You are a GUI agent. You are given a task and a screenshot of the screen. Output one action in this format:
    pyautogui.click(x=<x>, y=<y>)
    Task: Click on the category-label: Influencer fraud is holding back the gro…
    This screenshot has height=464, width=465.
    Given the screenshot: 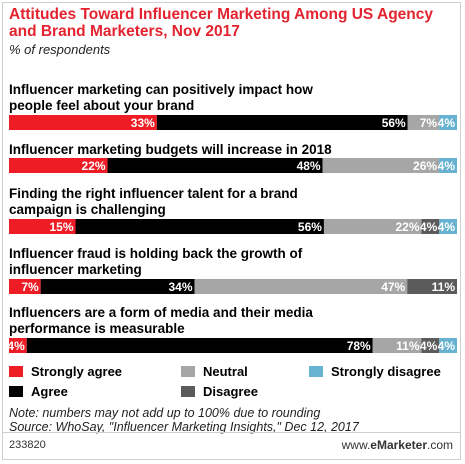 What is the action you would take?
    pyautogui.click(x=156, y=253)
    